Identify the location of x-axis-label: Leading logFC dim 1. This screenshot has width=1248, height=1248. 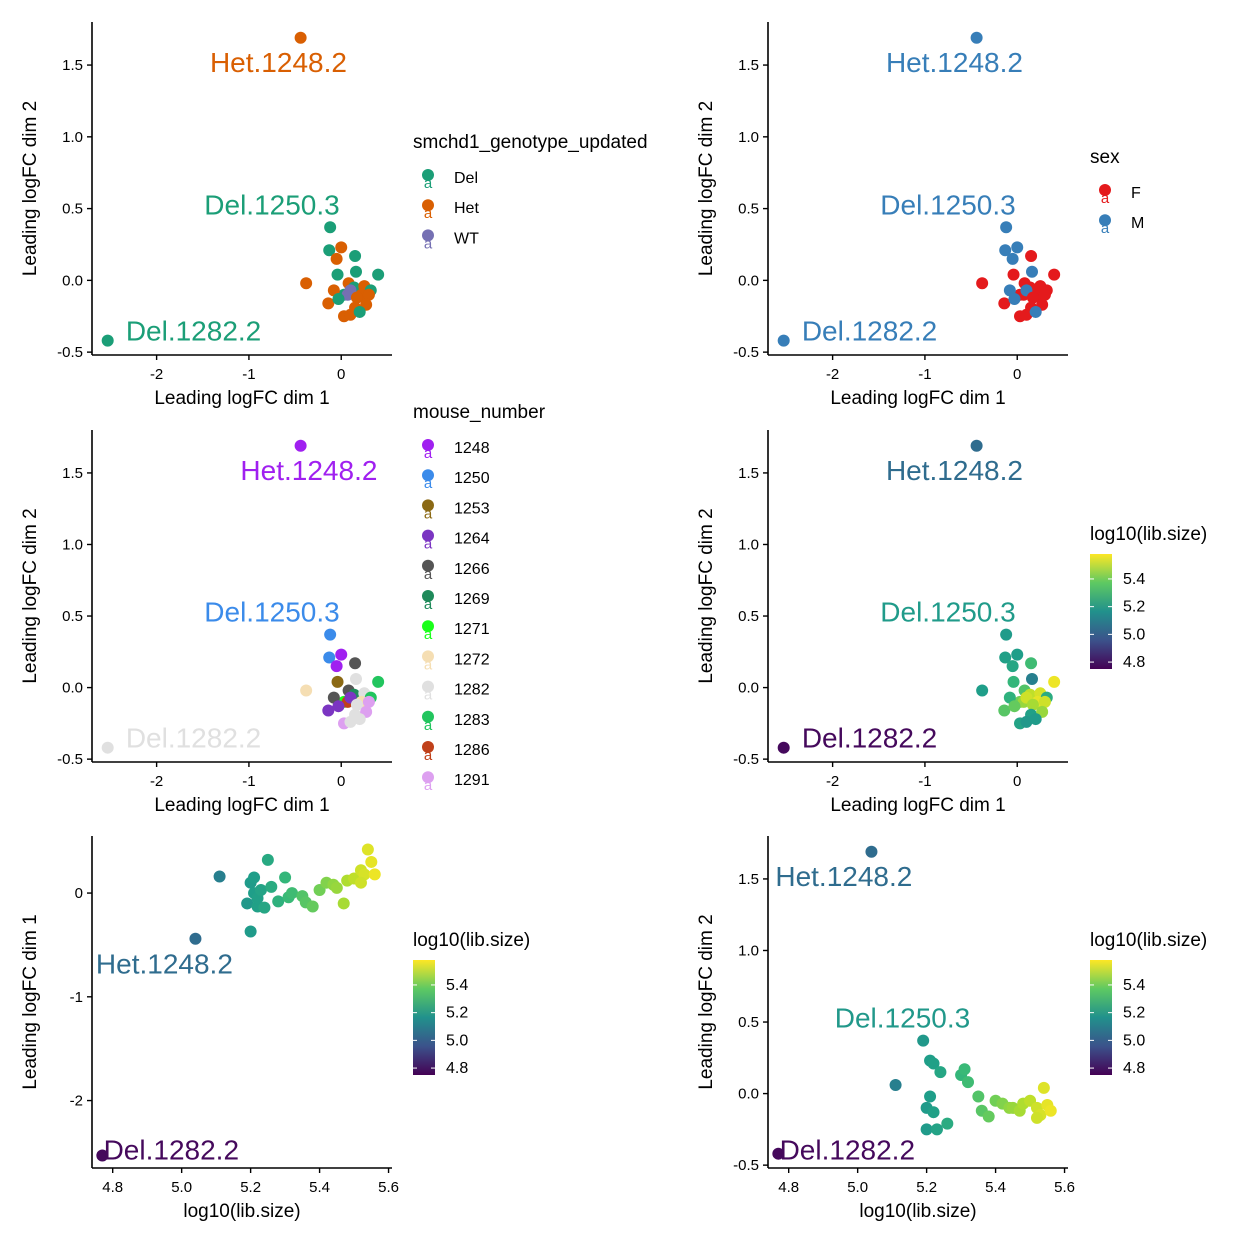
(241, 805).